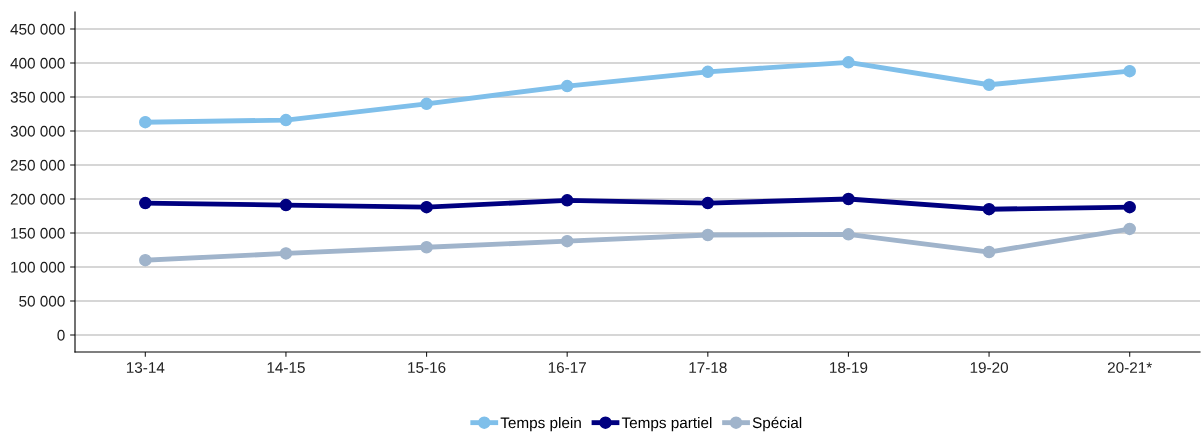 This screenshot has width=1203, height=432. I want to click on x-tick-label: 15-16, so click(427, 367).